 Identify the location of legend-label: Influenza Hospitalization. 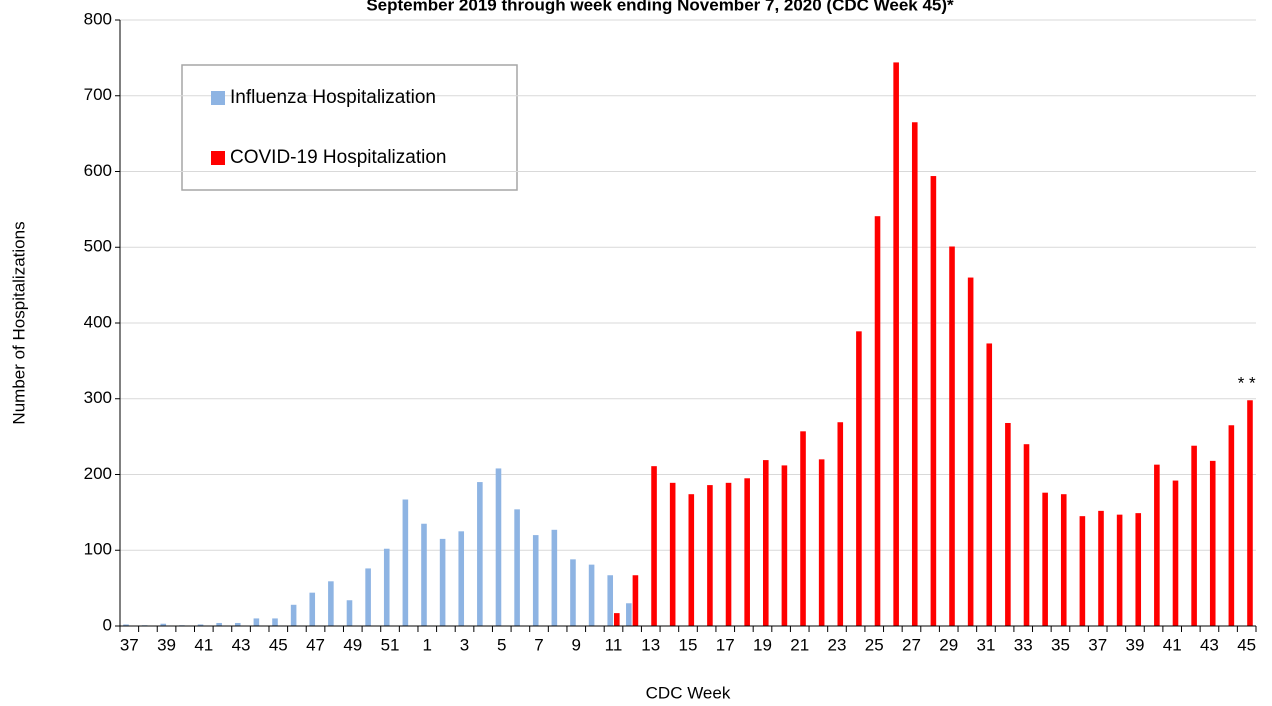
(333, 97).